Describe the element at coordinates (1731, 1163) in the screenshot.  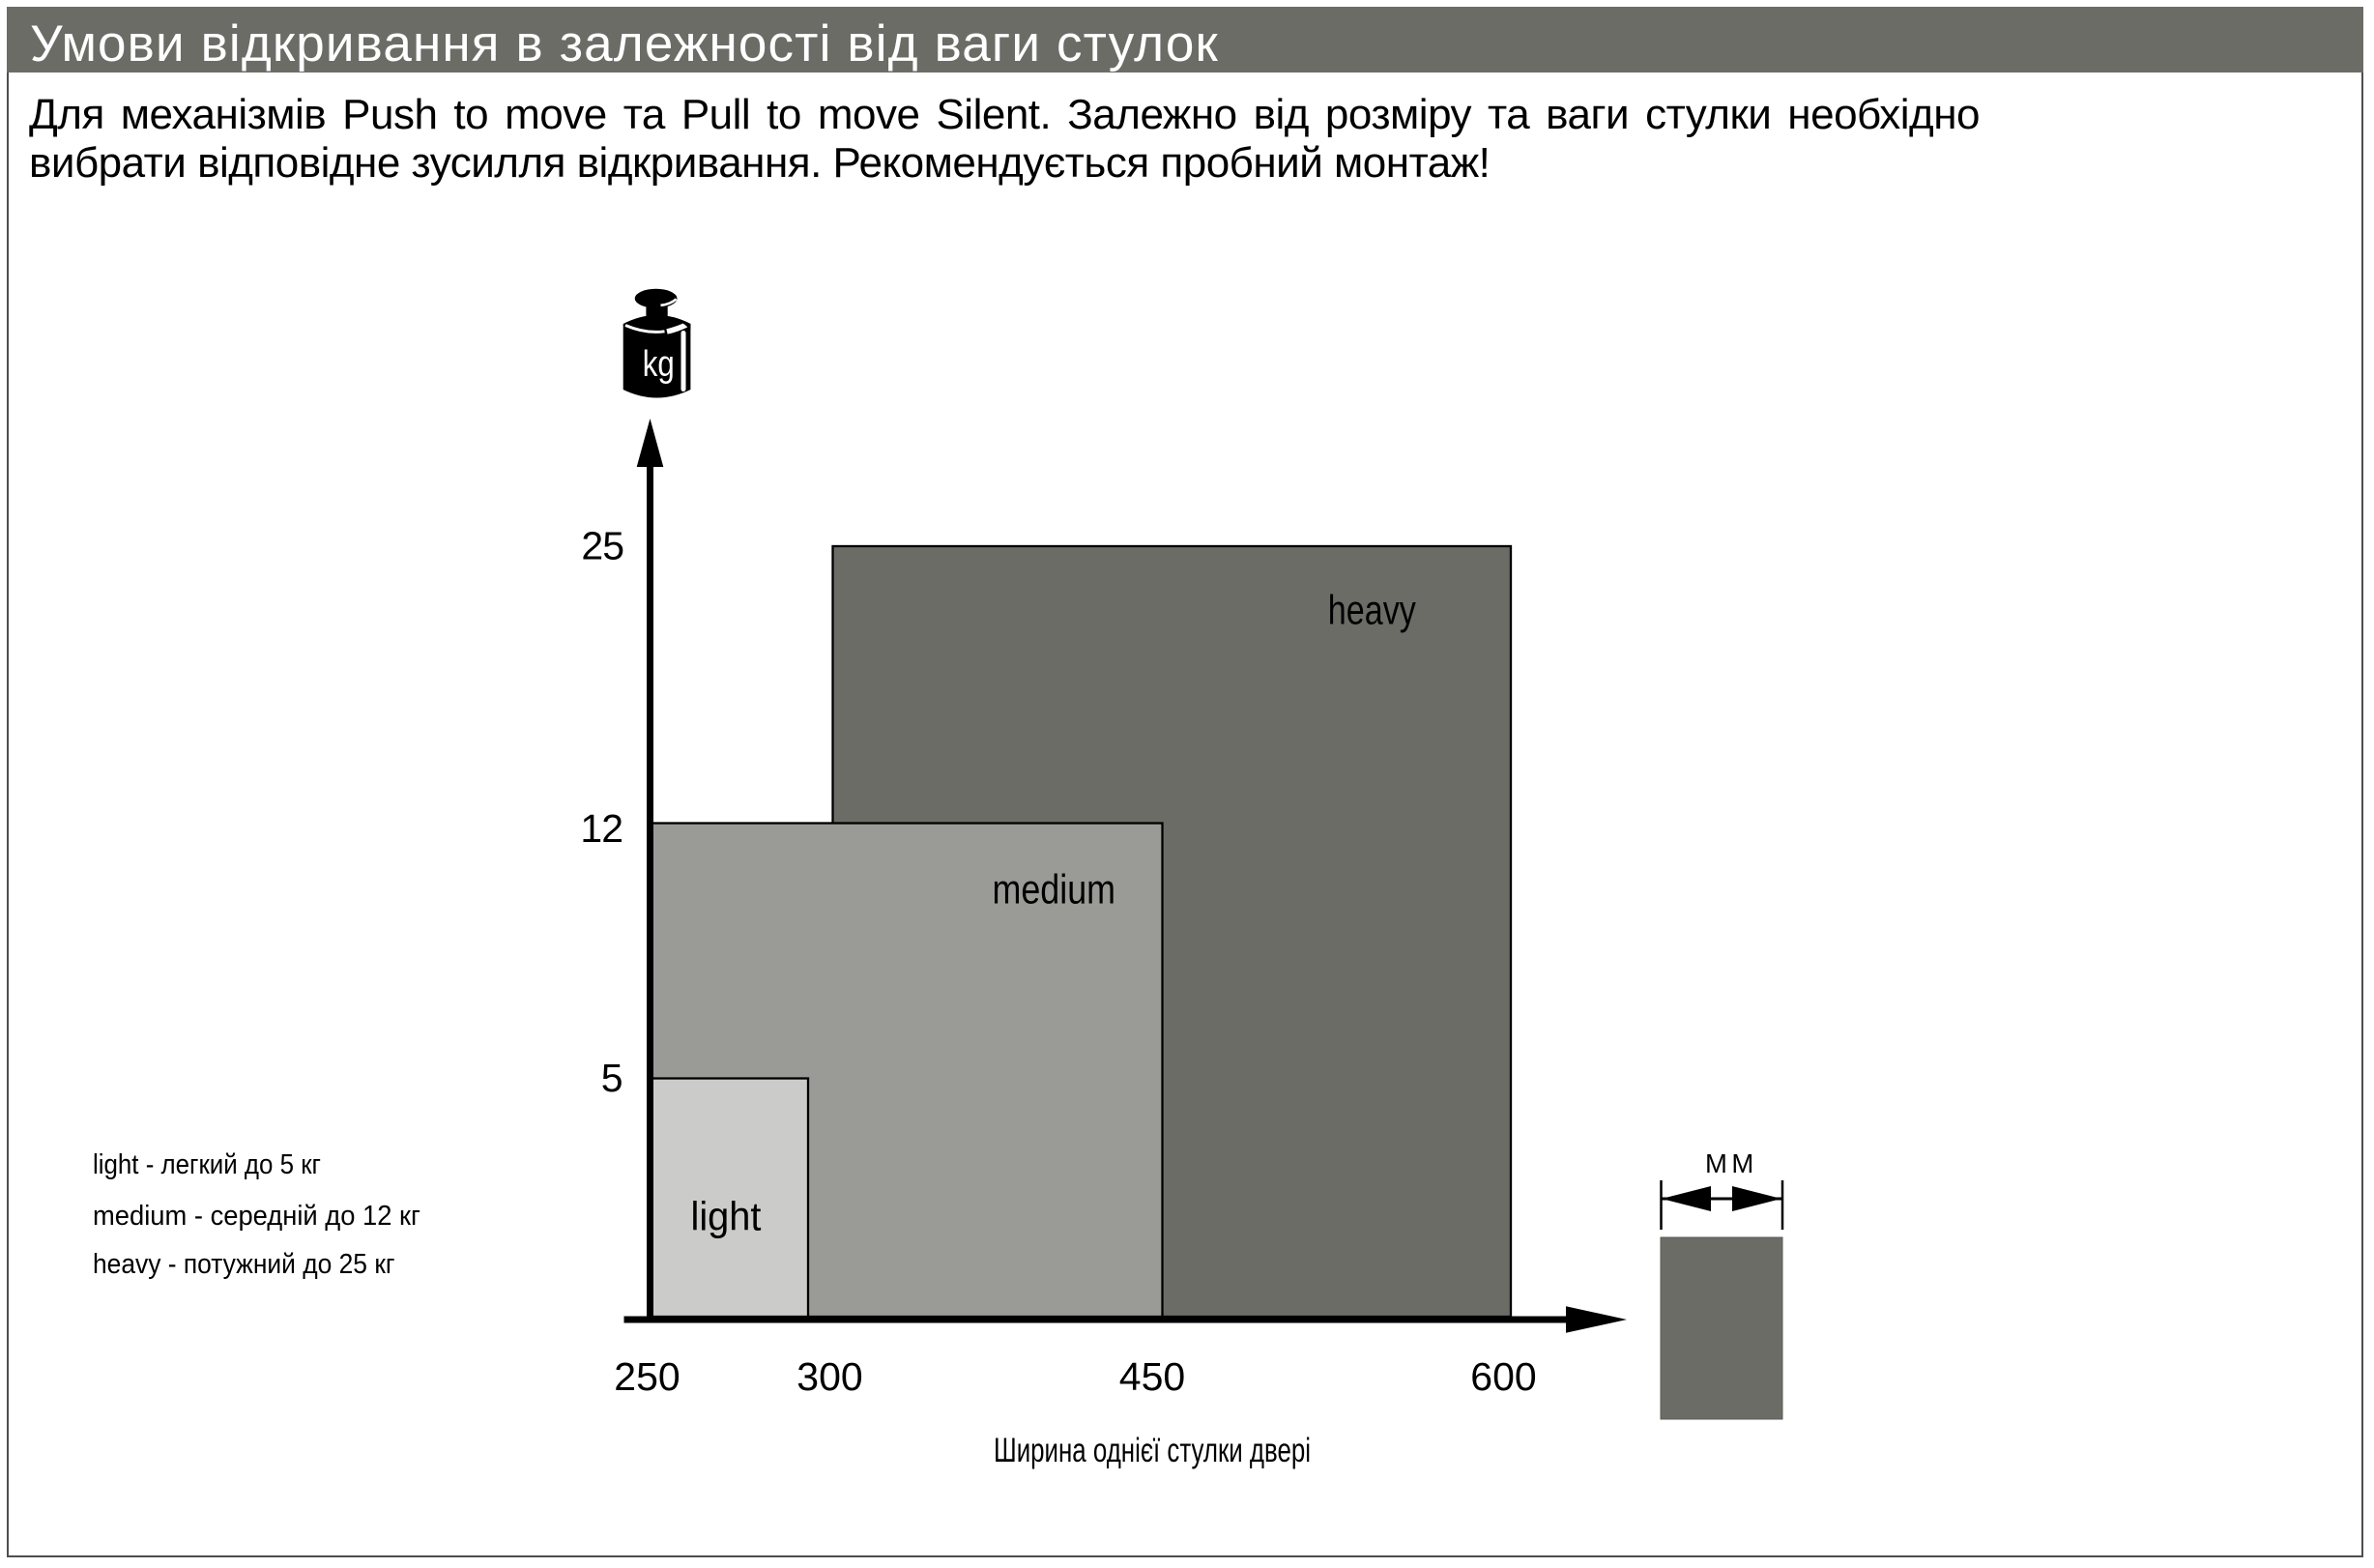
I see `svg-text: ММ` at that location.